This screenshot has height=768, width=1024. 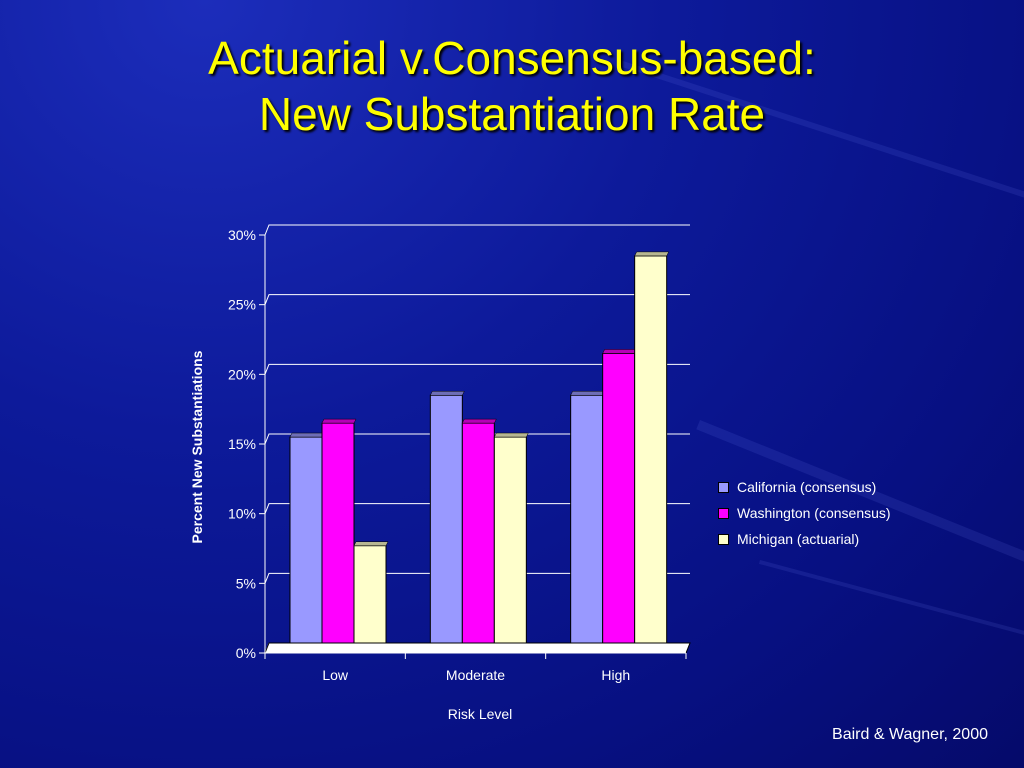 I want to click on legend-item-california: California (consensus), so click(x=804, y=487).